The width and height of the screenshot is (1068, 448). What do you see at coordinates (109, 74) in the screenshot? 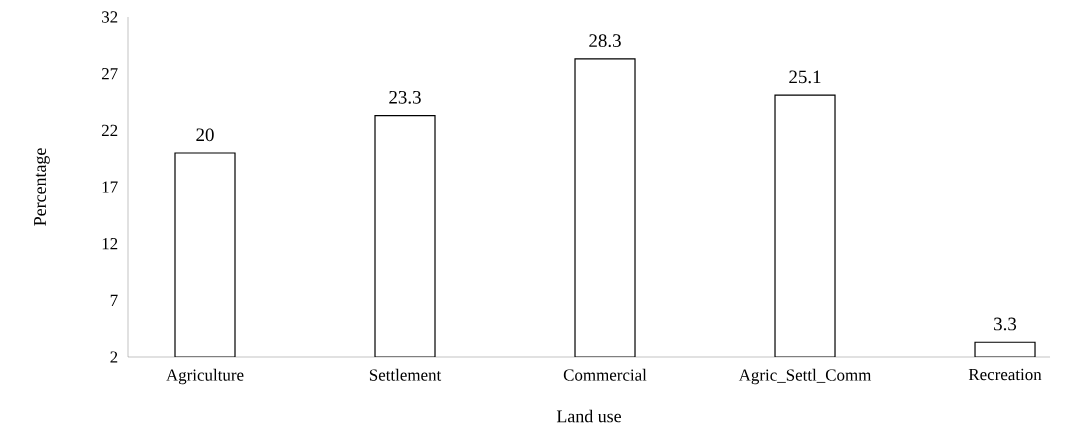
I see `y-tick-label: 27` at bounding box center [109, 74].